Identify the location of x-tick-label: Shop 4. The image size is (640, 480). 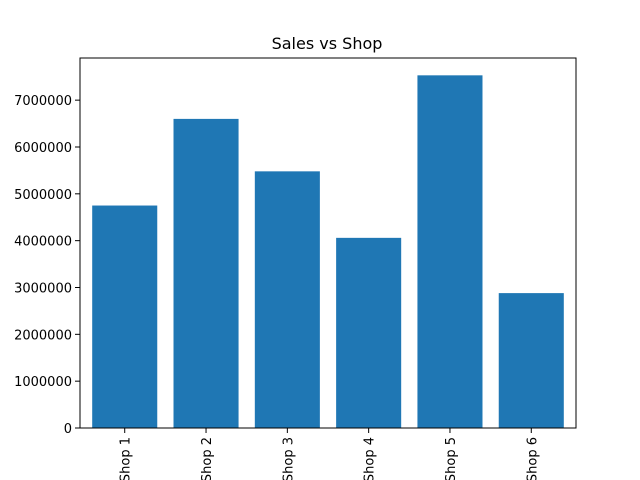
(370, 458).